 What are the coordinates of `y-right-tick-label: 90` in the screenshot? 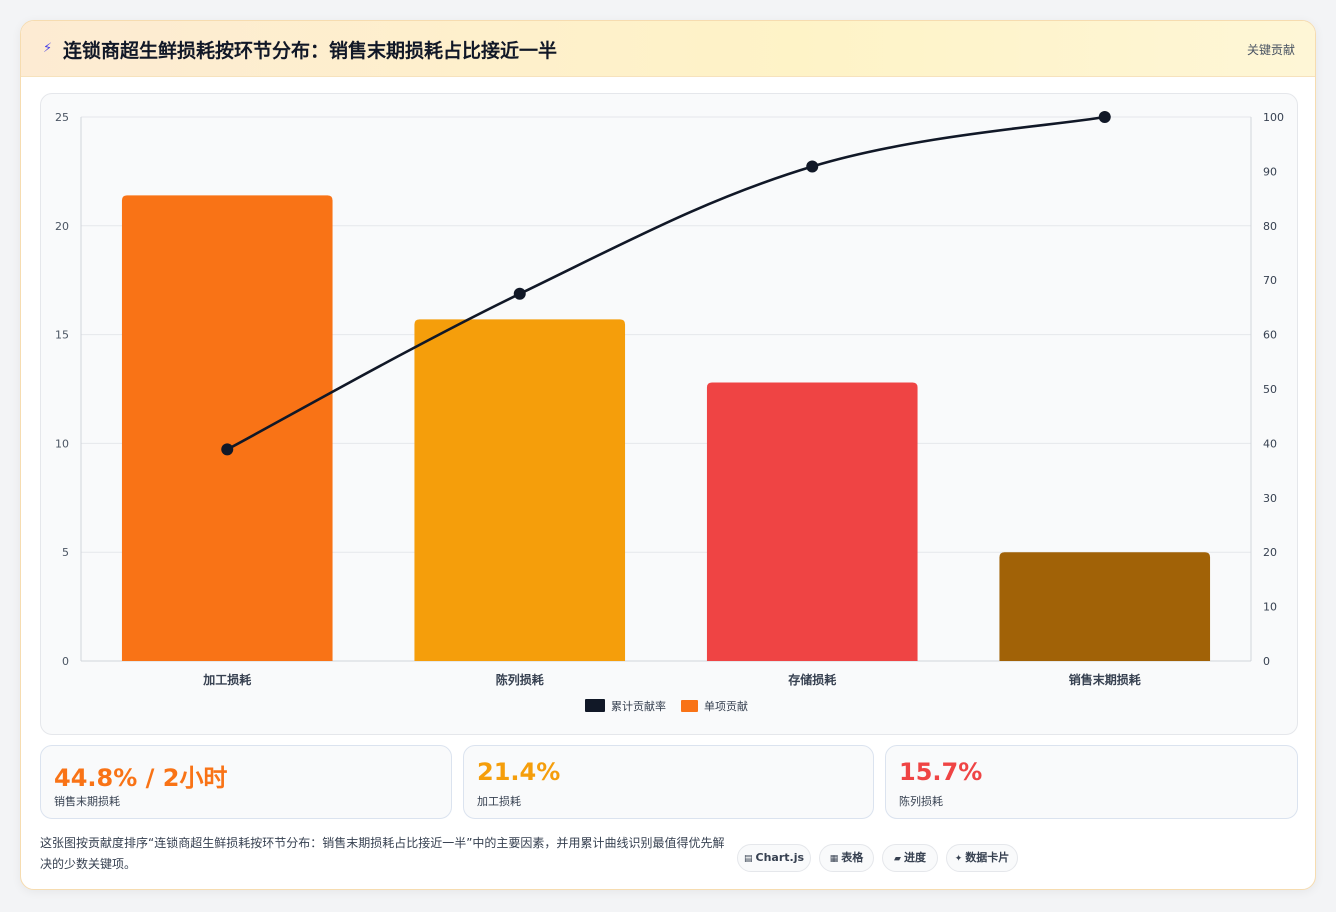 It's located at (1270, 171).